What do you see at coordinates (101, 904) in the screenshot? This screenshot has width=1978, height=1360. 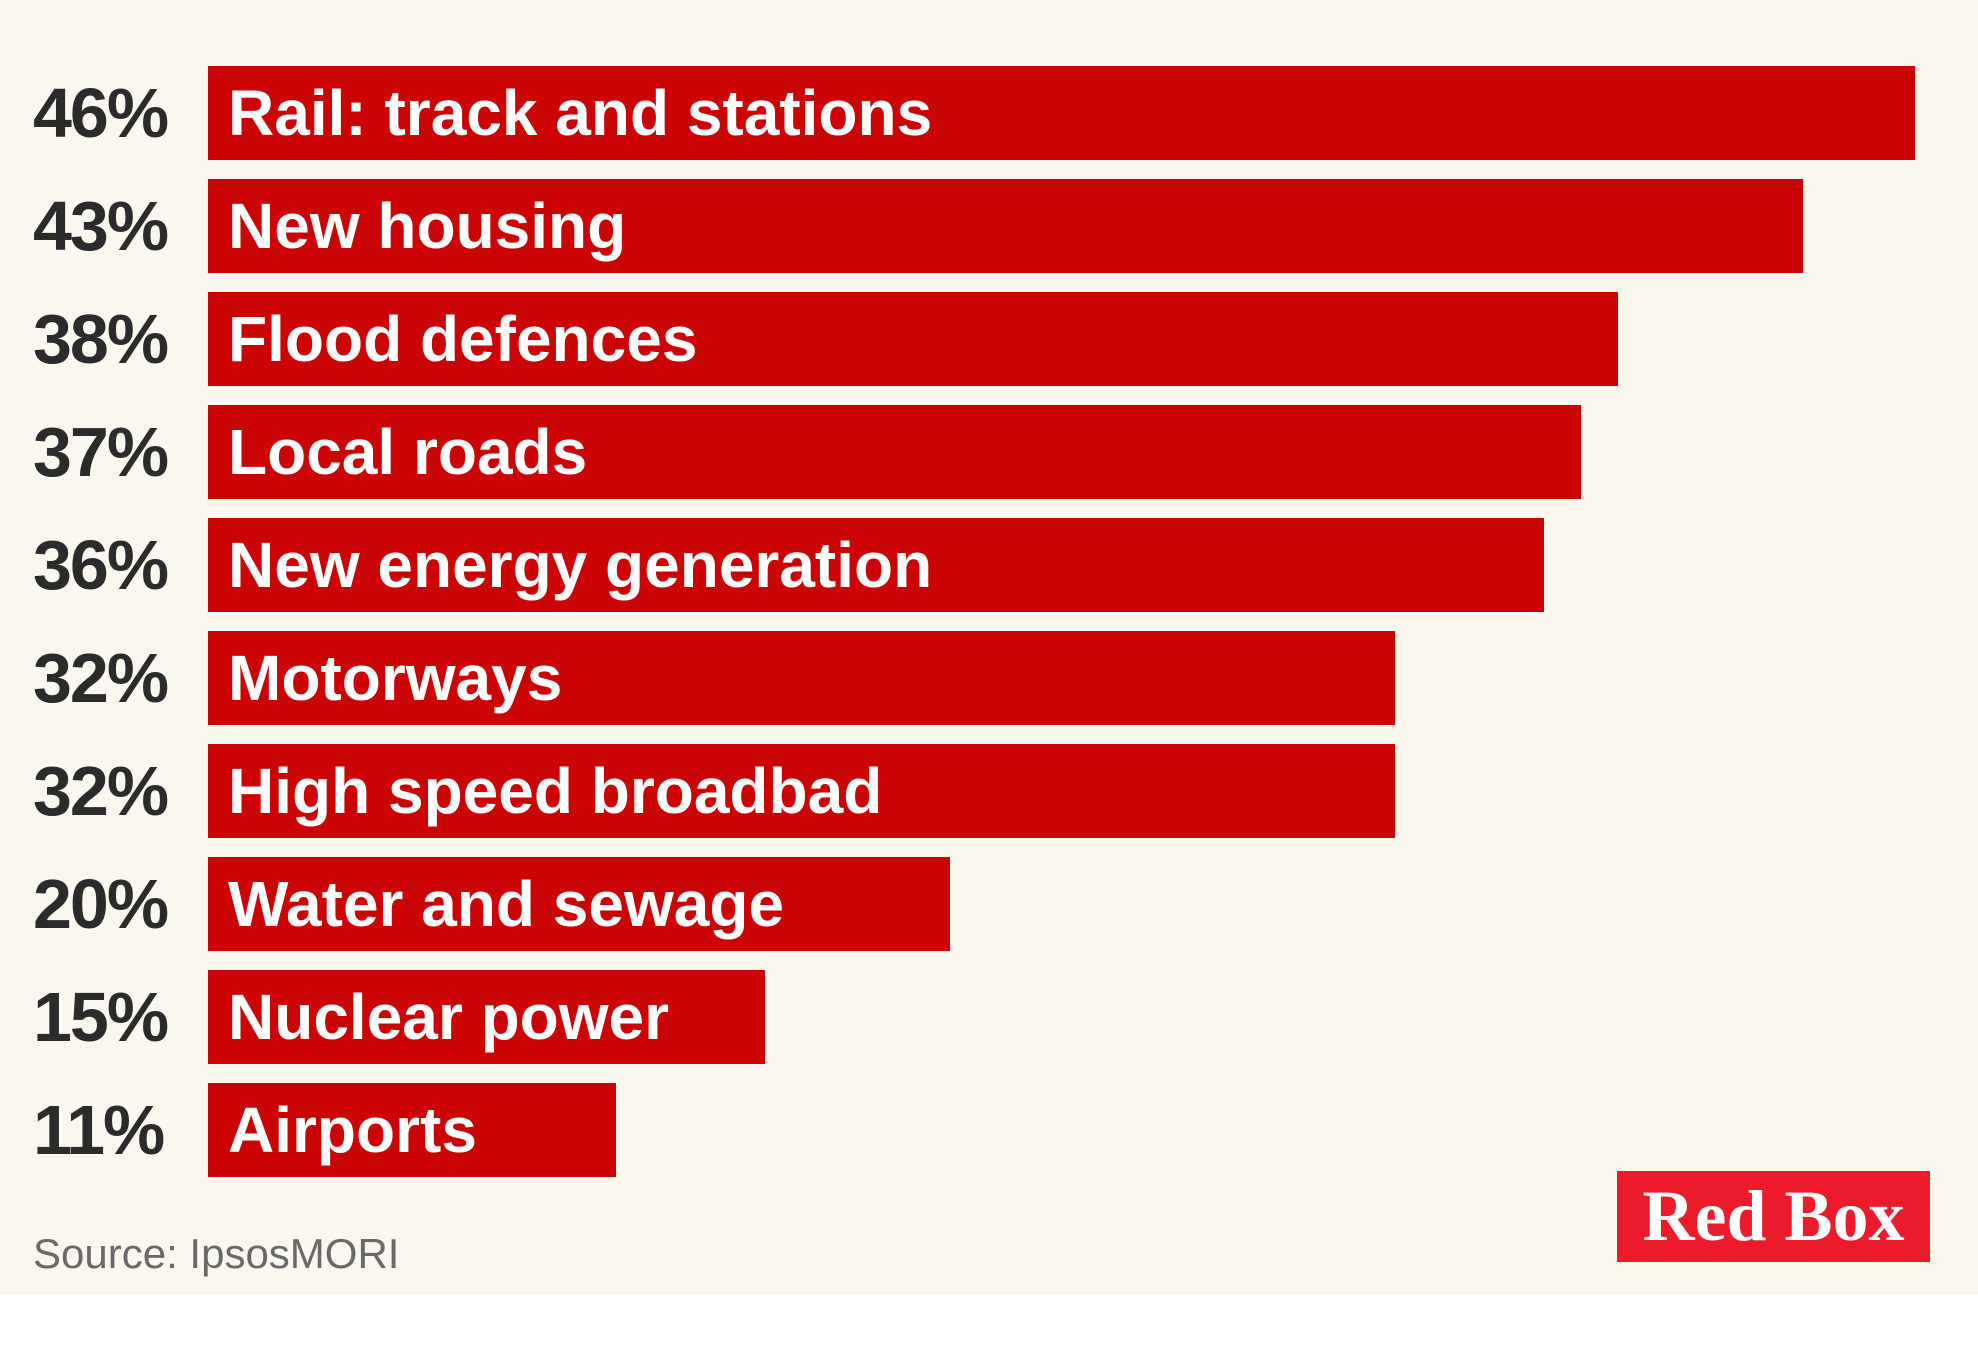 I see `value-label: 20%` at bounding box center [101, 904].